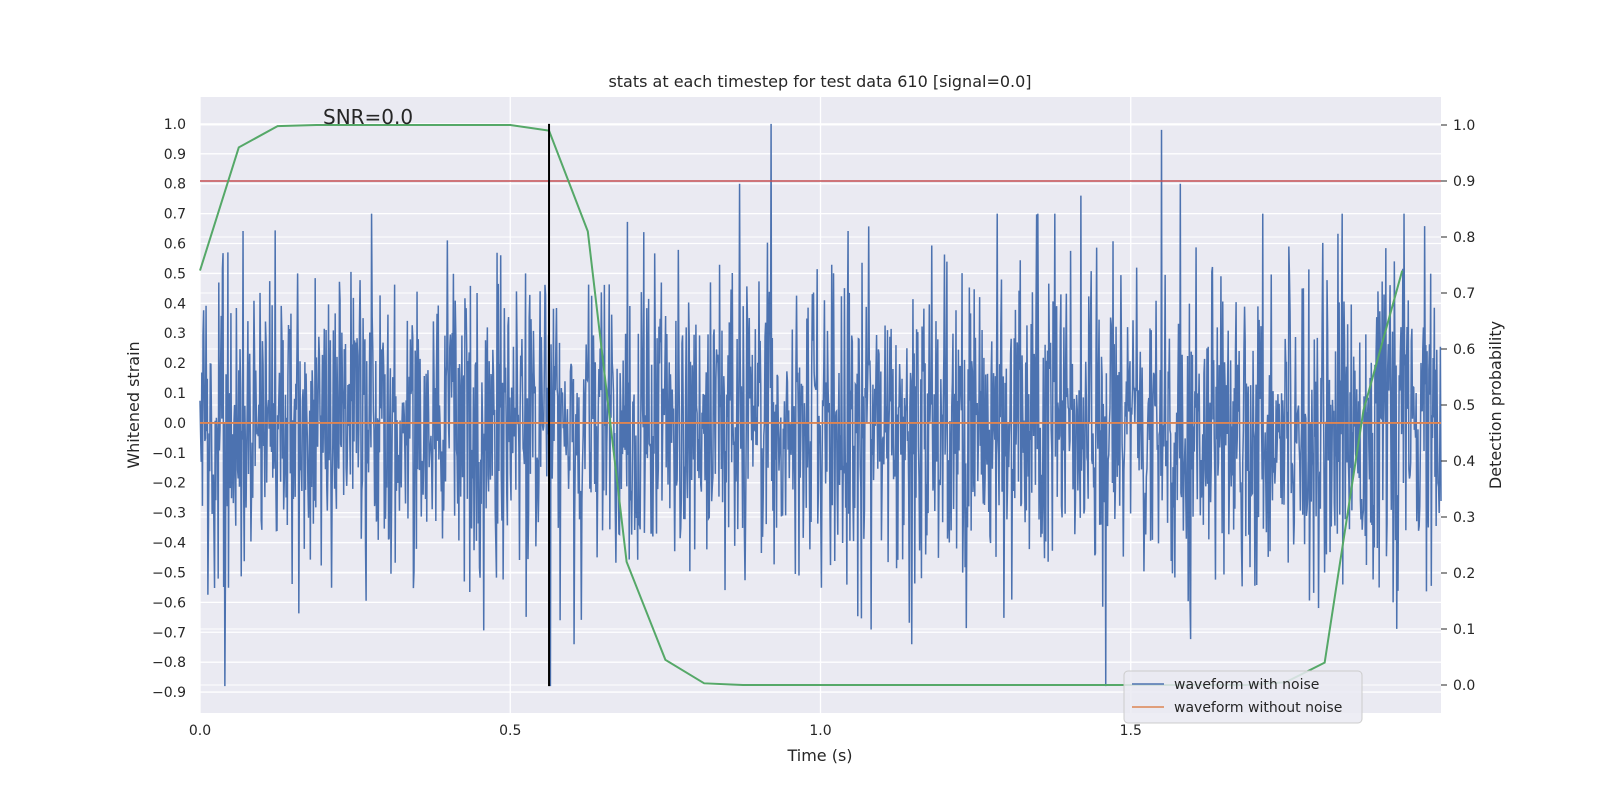  What do you see at coordinates (1464, 462) in the screenshot?
I see `y2-tick-label: 0.4` at bounding box center [1464, 462].